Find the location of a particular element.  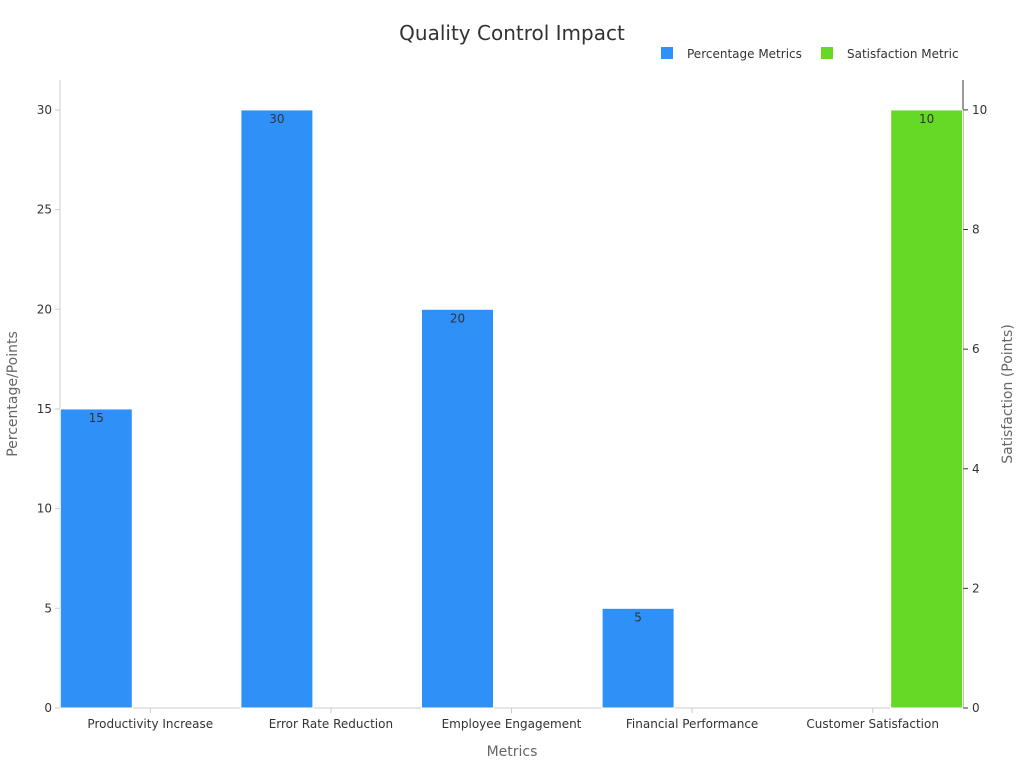

bar-value-label: 30 is located at coordinates (276, 119).